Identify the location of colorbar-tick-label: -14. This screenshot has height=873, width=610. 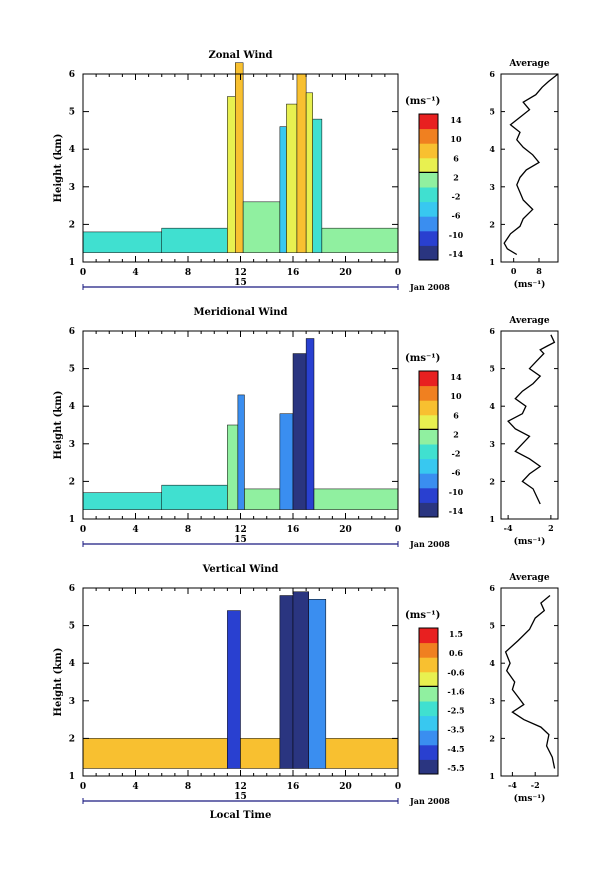
(456, 254).